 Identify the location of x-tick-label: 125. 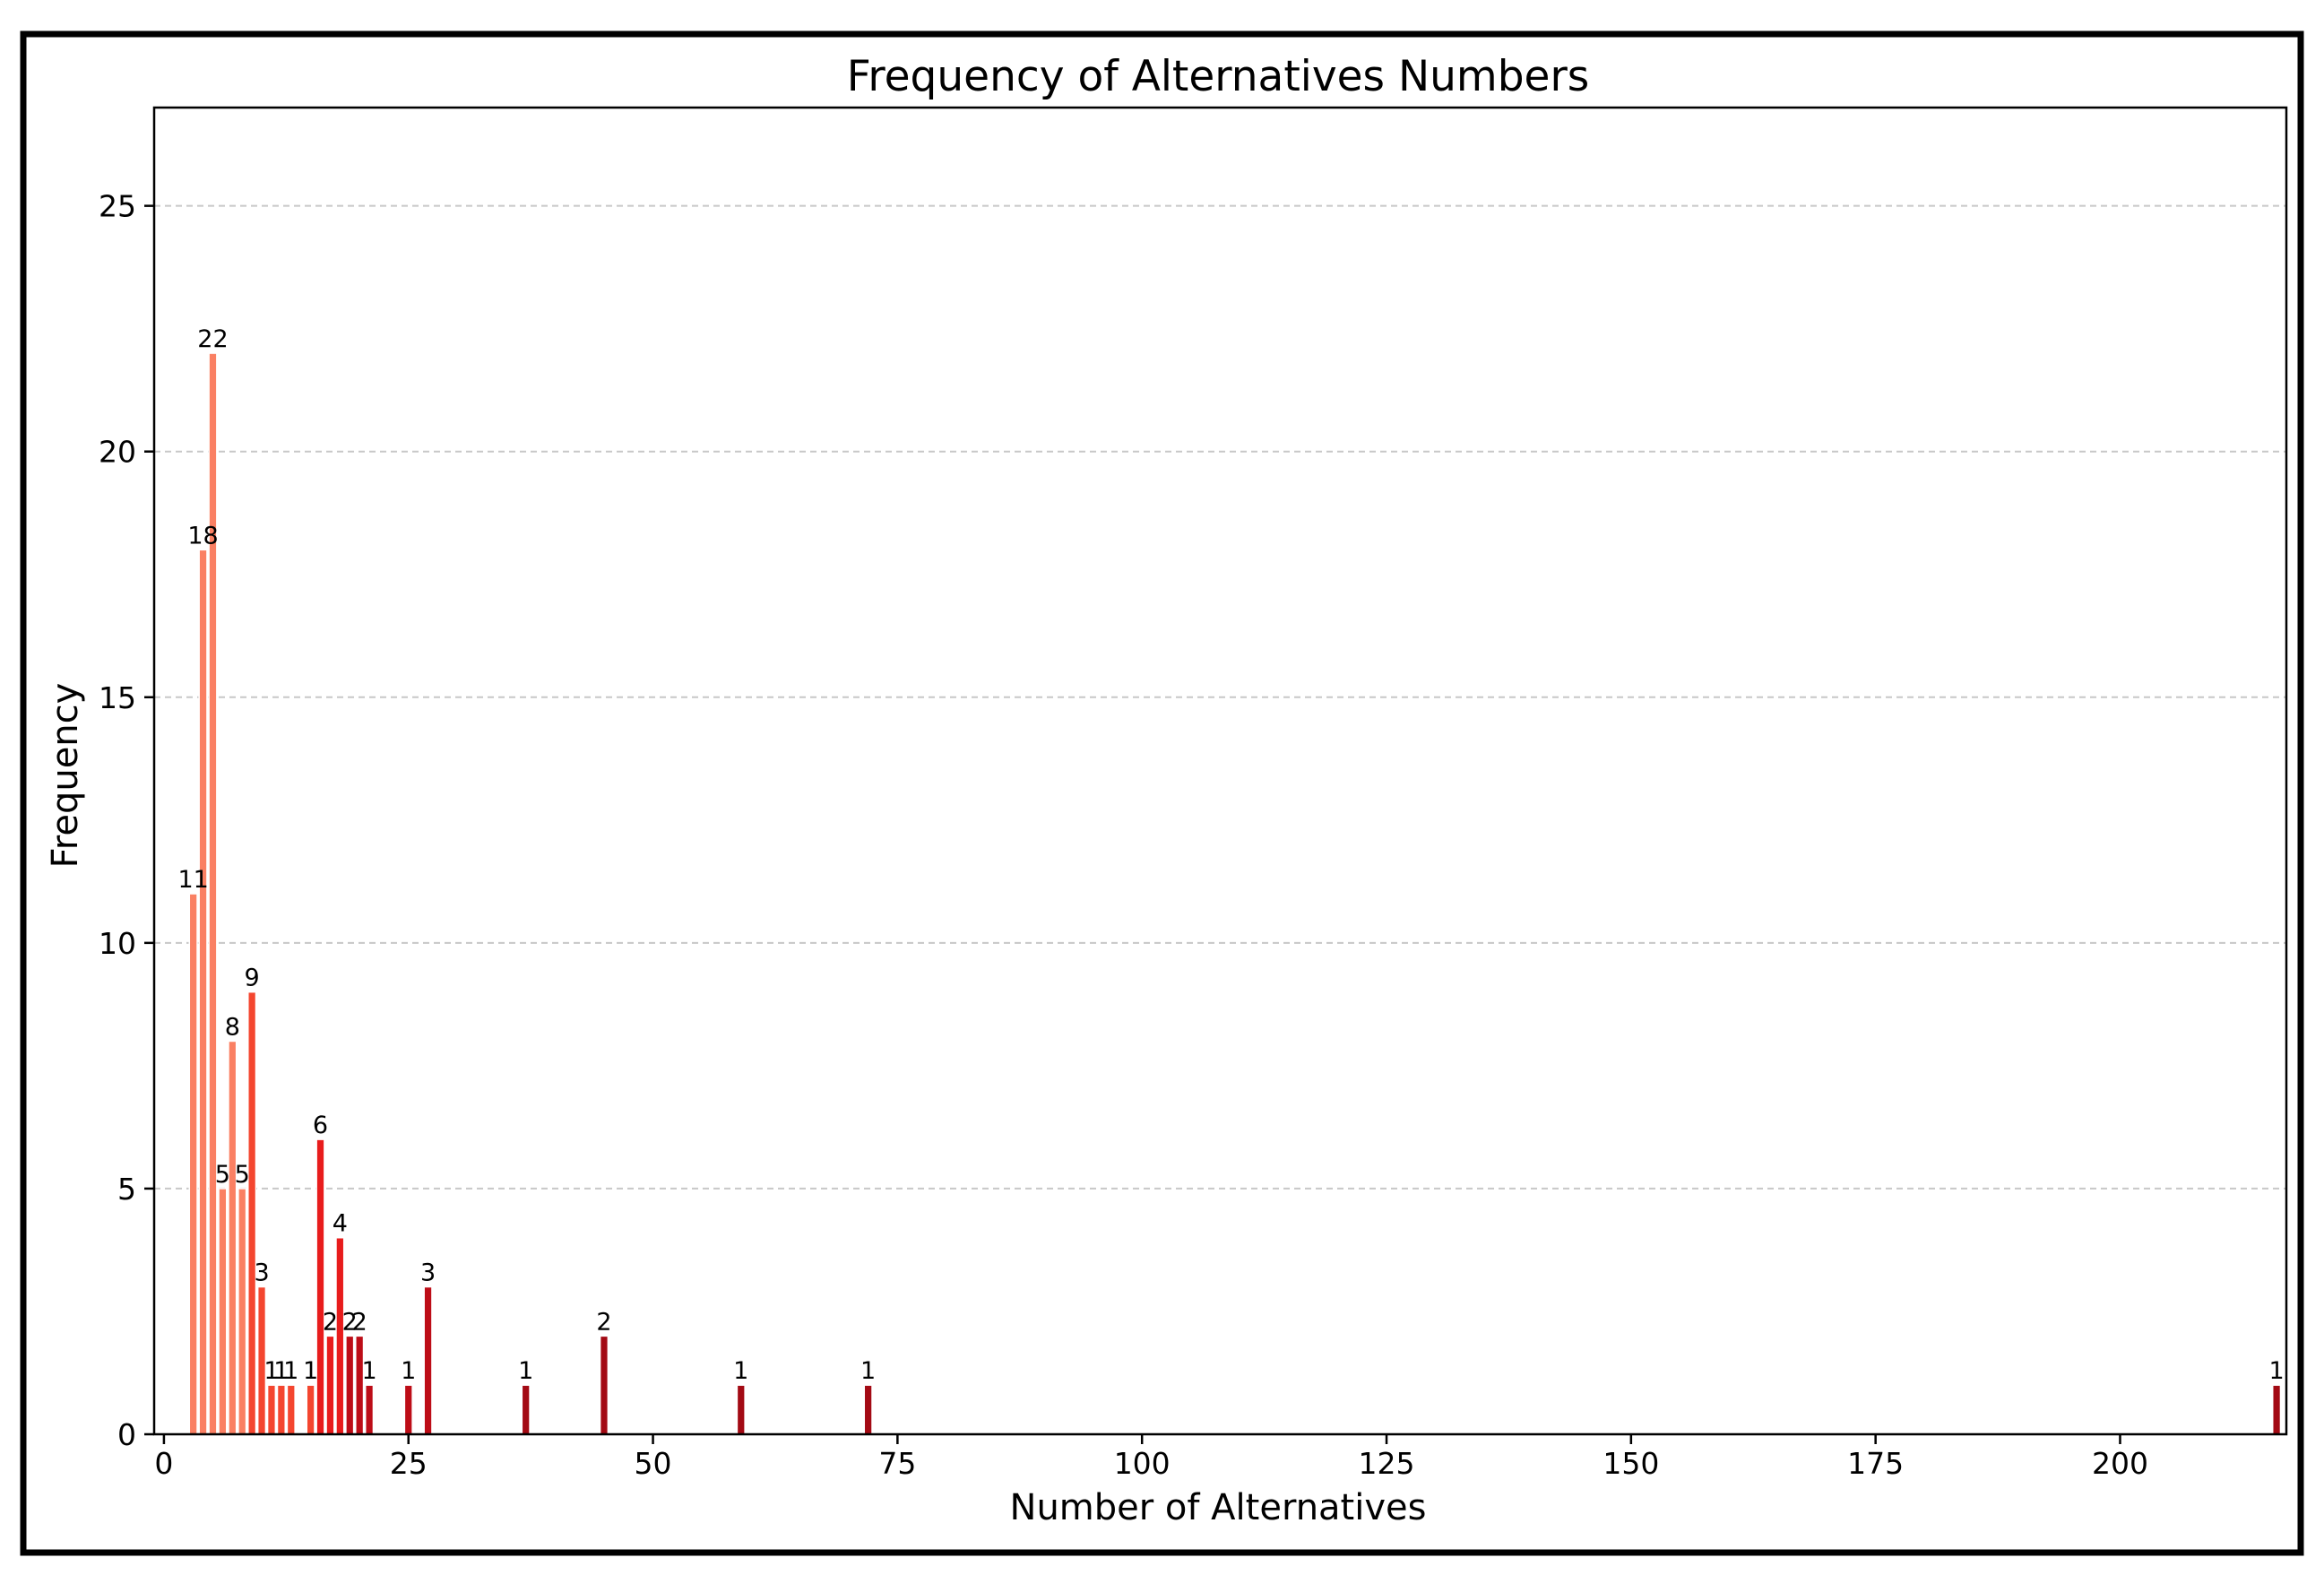
(1387, 1463).